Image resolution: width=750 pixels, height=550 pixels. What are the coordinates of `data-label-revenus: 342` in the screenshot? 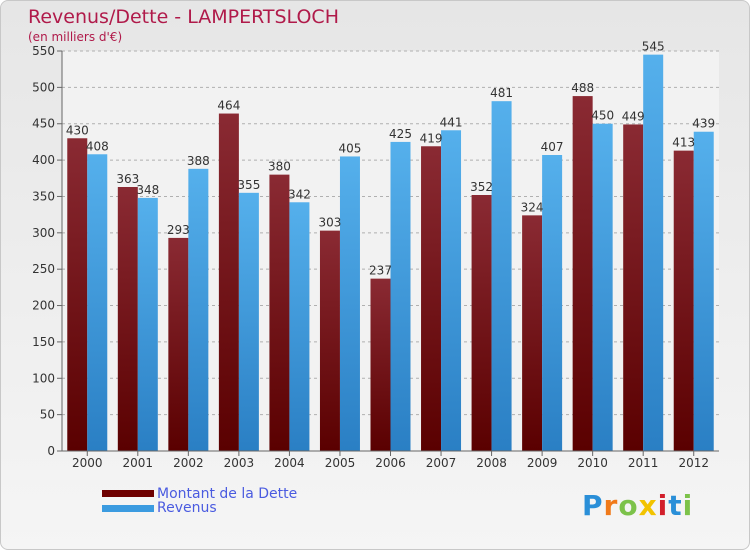 It's located at (299, 194).